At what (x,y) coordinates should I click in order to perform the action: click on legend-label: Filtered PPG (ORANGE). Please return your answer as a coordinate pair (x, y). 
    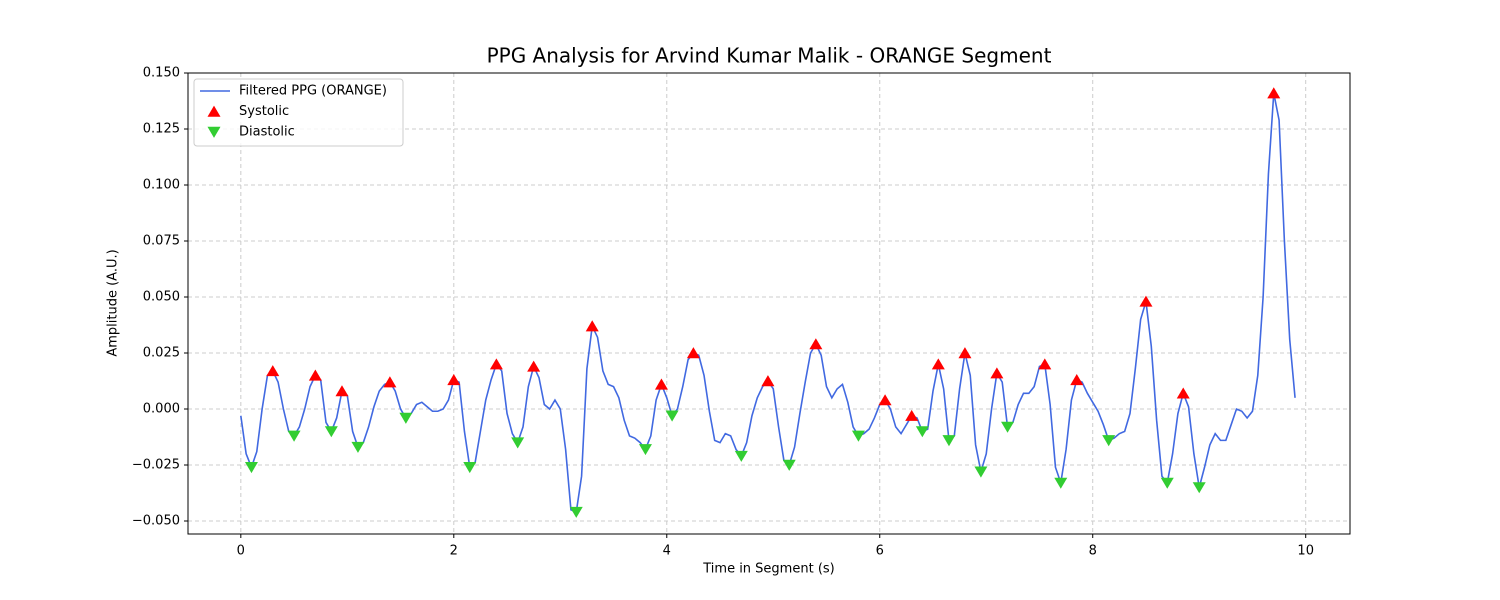
    Looking at the image, I should click on (313, 91).